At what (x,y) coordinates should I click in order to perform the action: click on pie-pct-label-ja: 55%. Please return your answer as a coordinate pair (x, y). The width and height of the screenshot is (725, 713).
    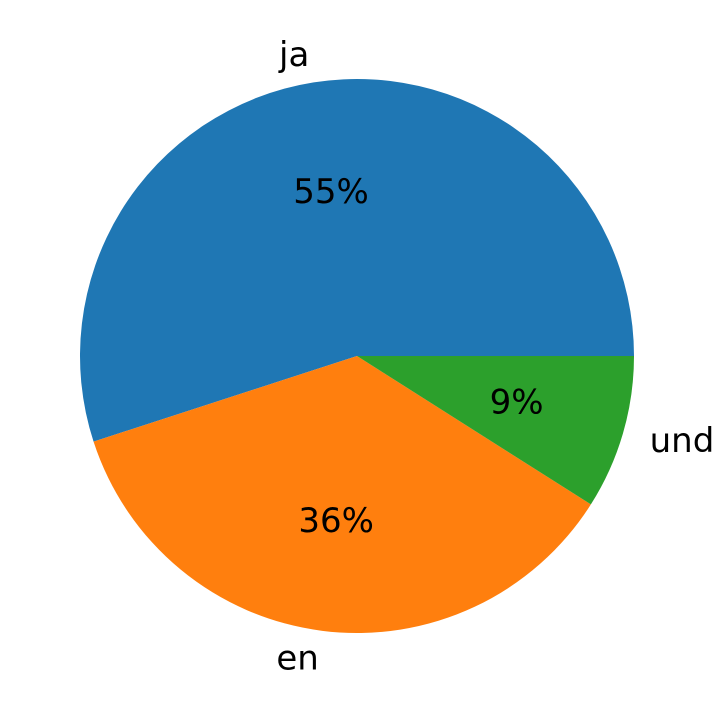
    Looking at the image, I should click on (331, 192).